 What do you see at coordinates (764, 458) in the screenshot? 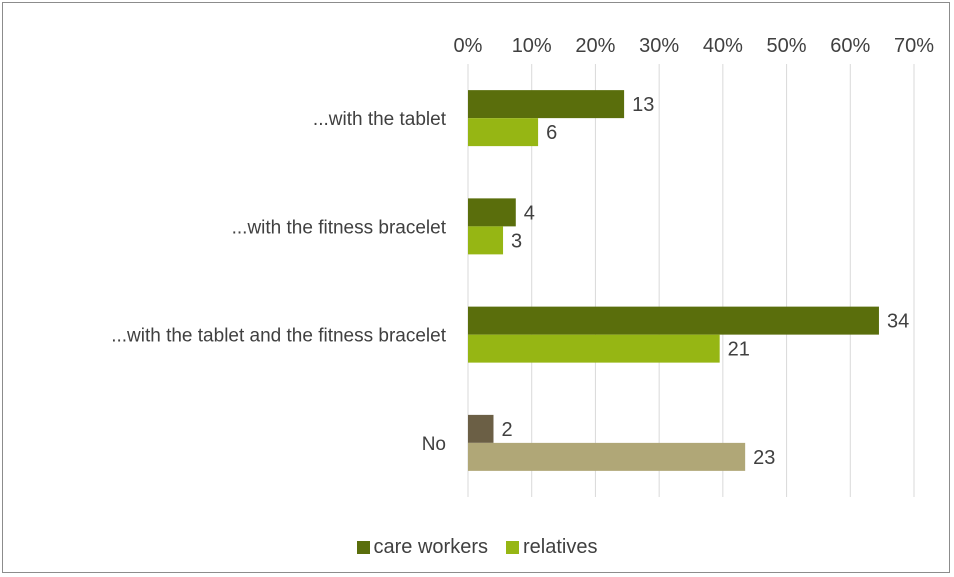
I see `data-label: 23` at bounding box center [764, 458].